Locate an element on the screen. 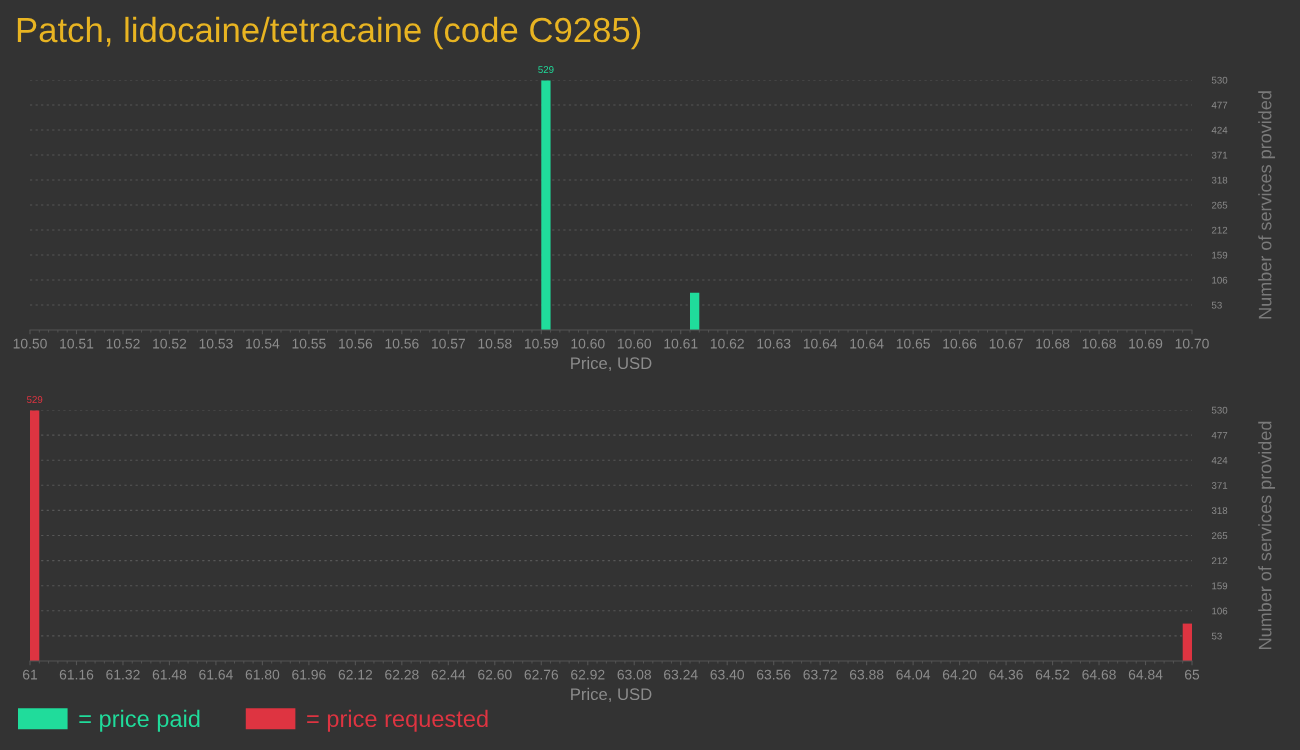 The width and height of the screenshot is (1300, 750). legend-label: = price requested is located at coordinates (397, 720).